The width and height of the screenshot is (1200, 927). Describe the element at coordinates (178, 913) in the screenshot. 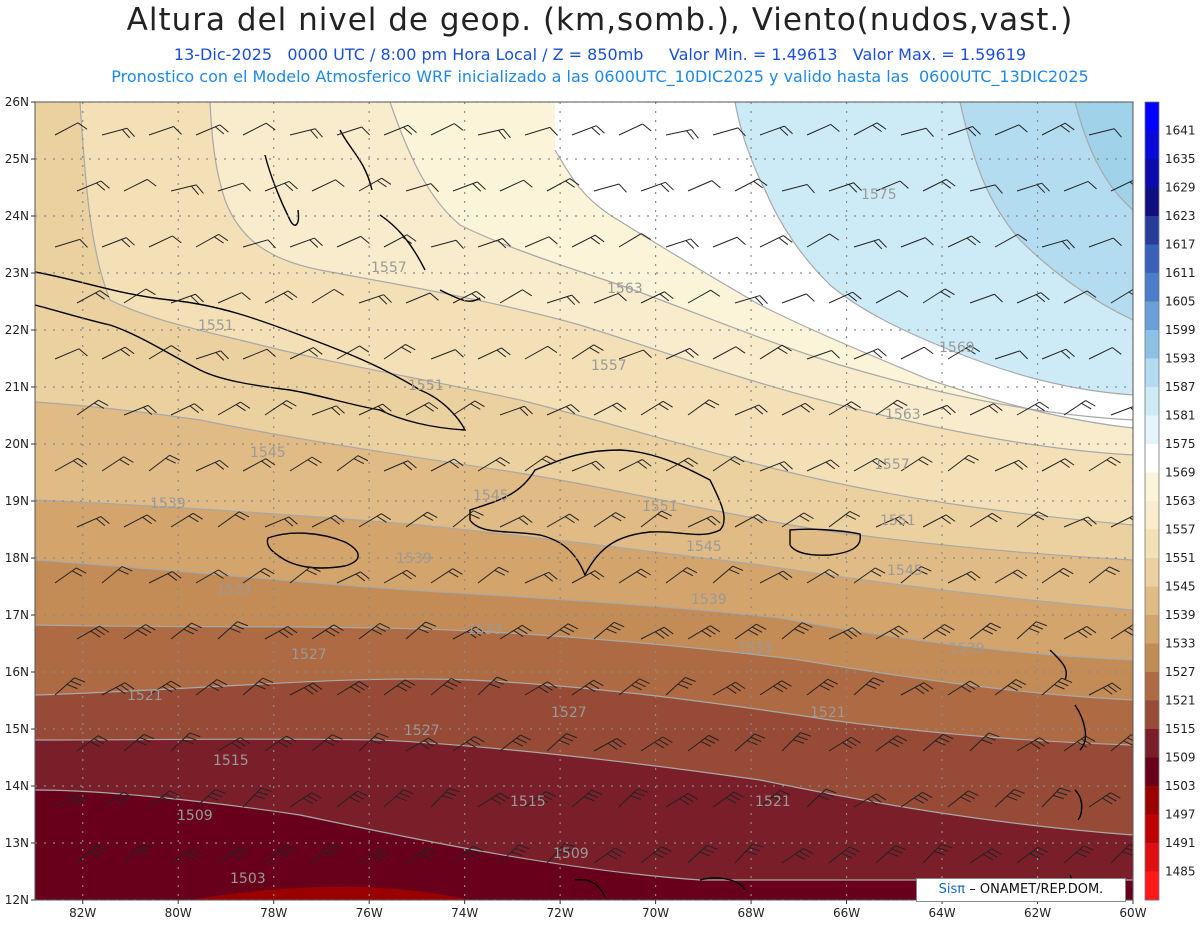

I see `lon-tick-label: 80W` at that location.